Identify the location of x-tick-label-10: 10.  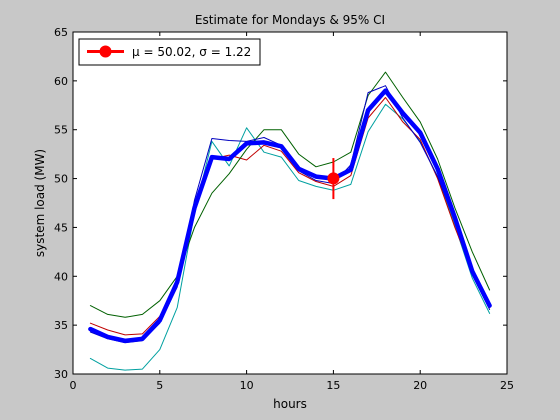
(247, 385).